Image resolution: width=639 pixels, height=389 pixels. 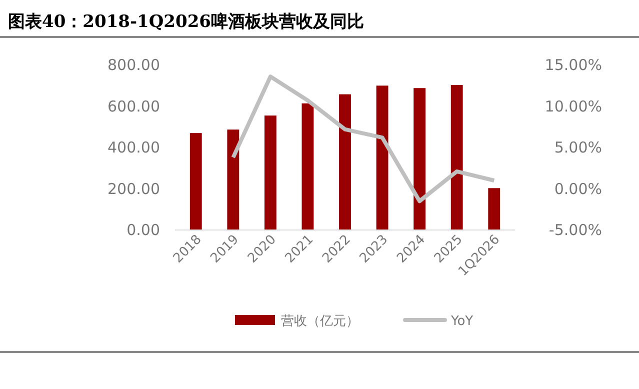 I want to click on y2-tick-label: 5.00%, so click(x=578, y=147).